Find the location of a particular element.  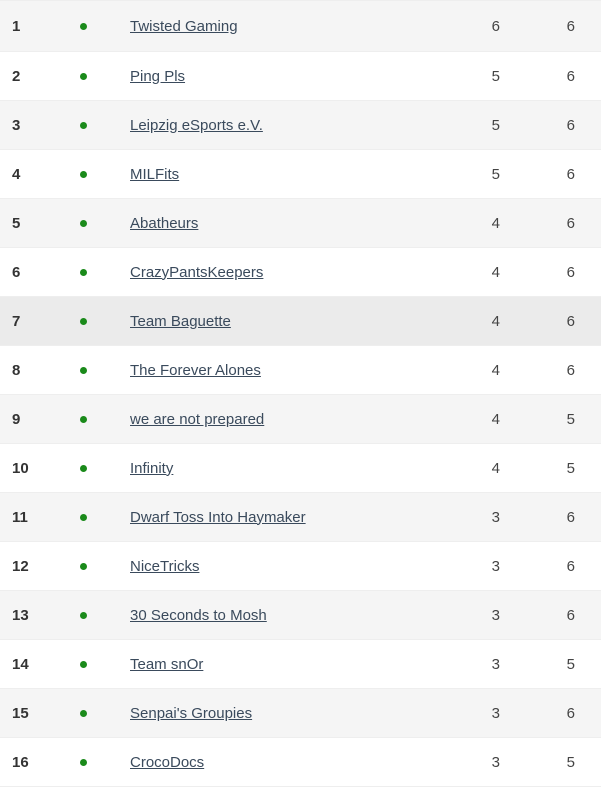

rank-cell: 1 is located at coordinates (36, 26).